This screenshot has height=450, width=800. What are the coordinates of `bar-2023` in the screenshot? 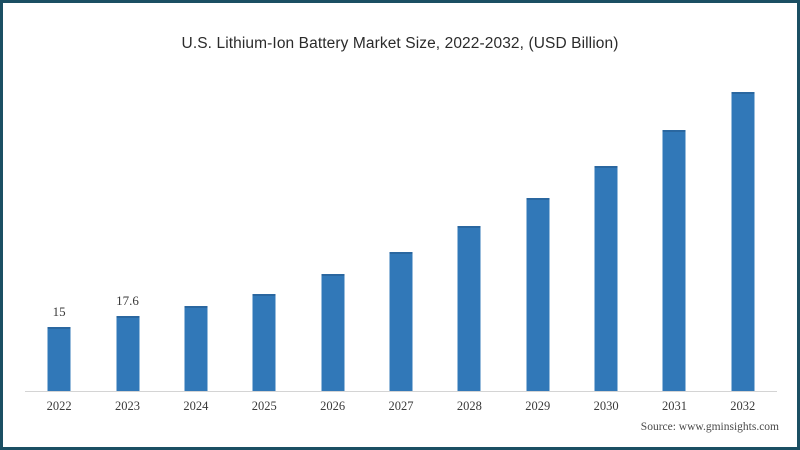 It's located at (128, 353).